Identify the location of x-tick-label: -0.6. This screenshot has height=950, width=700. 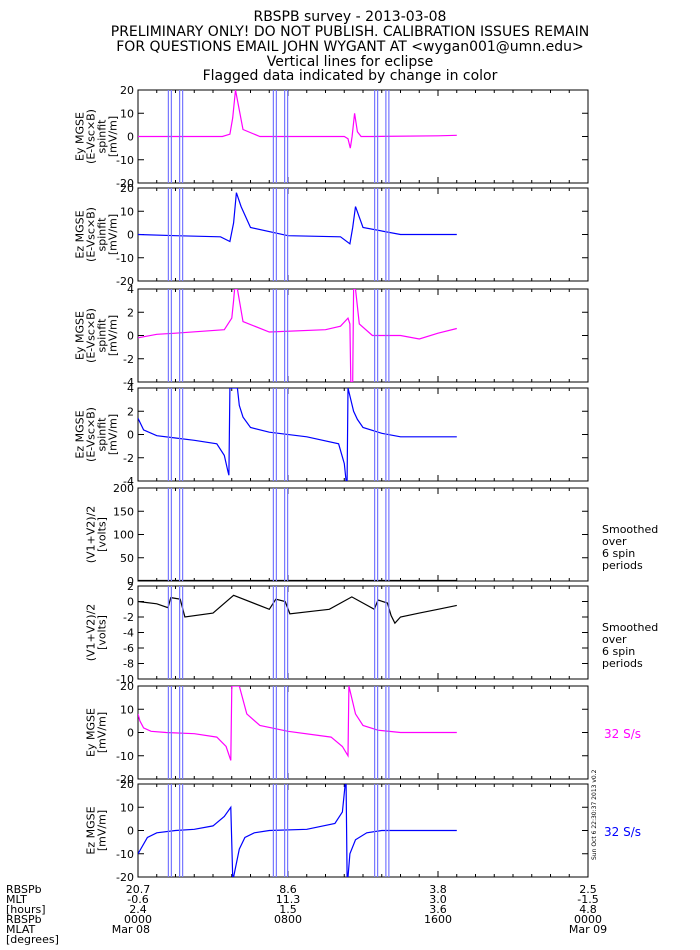
(137, 899).